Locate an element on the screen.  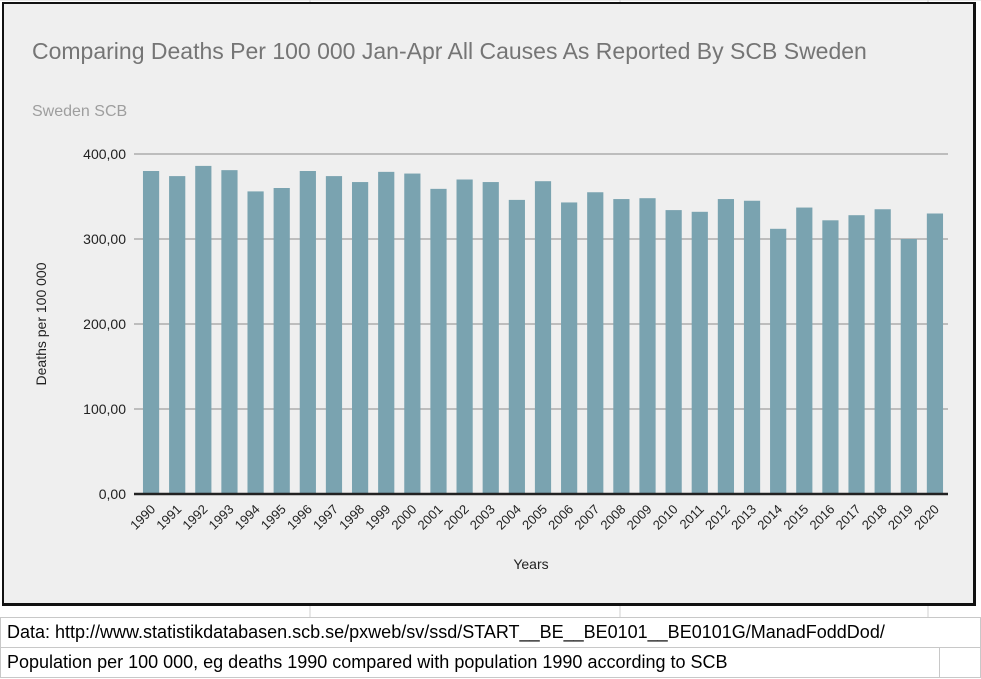
x-tick-label: 1995 is located at coordinates (273, 517).